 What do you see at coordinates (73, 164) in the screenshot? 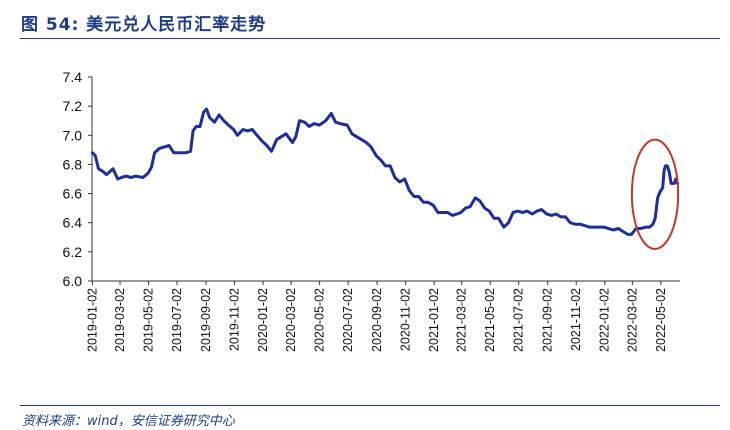
I see `y-tick-label: 6.8` at bounding box center [73, 164].